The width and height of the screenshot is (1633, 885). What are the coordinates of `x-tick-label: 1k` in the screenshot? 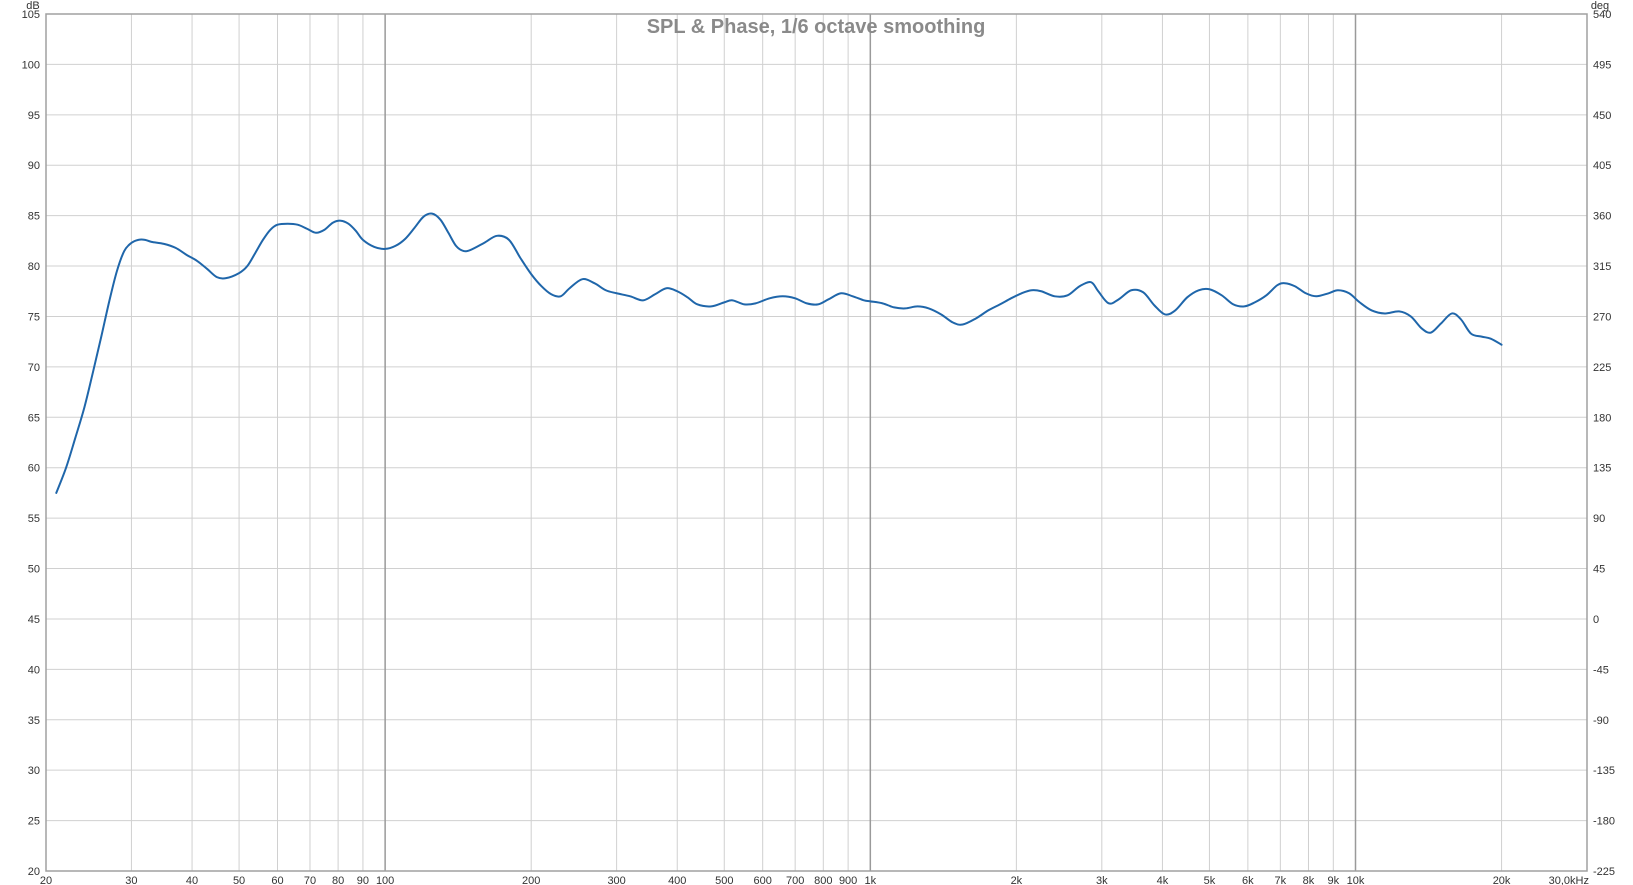 It's located at (871, 880).